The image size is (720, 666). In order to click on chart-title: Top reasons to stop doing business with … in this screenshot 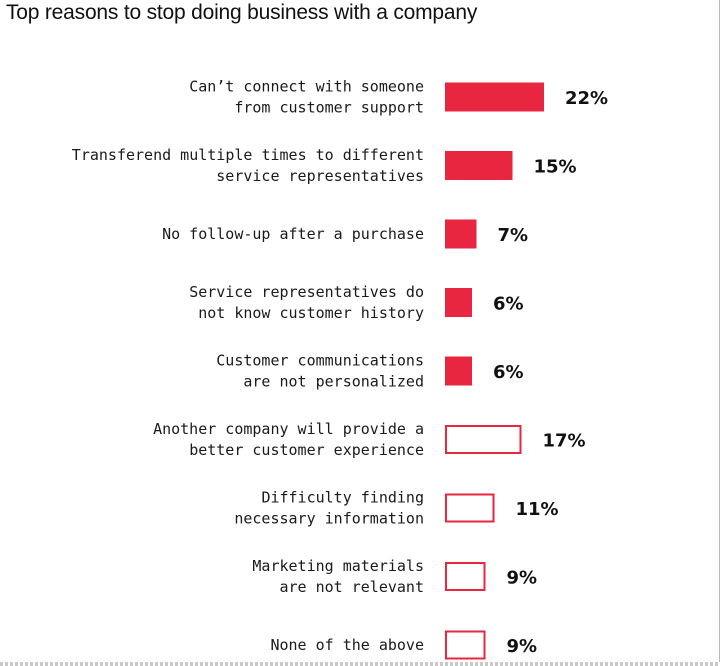, I will do `click(242, 12)`.